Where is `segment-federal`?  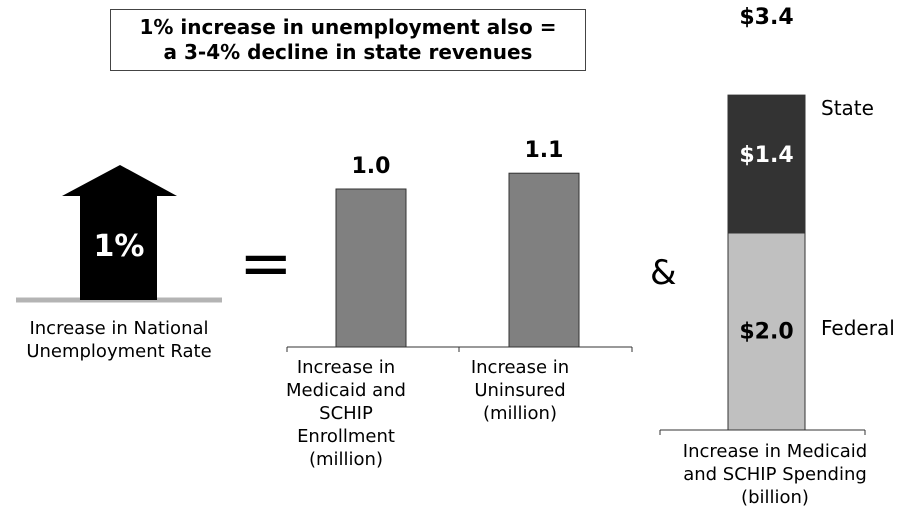 segment-federal is located at coordinates (766, 331).